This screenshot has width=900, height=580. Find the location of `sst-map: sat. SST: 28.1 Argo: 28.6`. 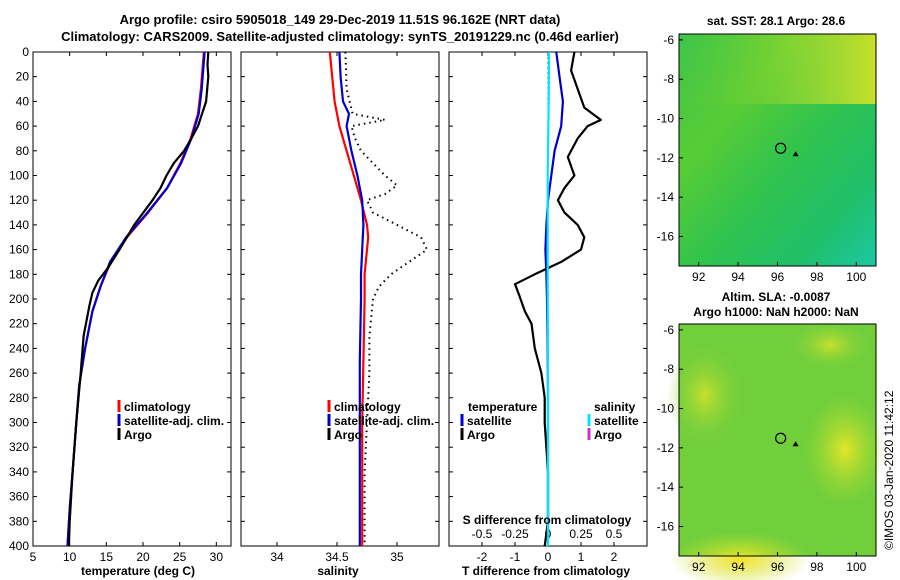

sst-map: sat. SST: 28.1 Argo: 28.6 is located at coordinates (777, 140).